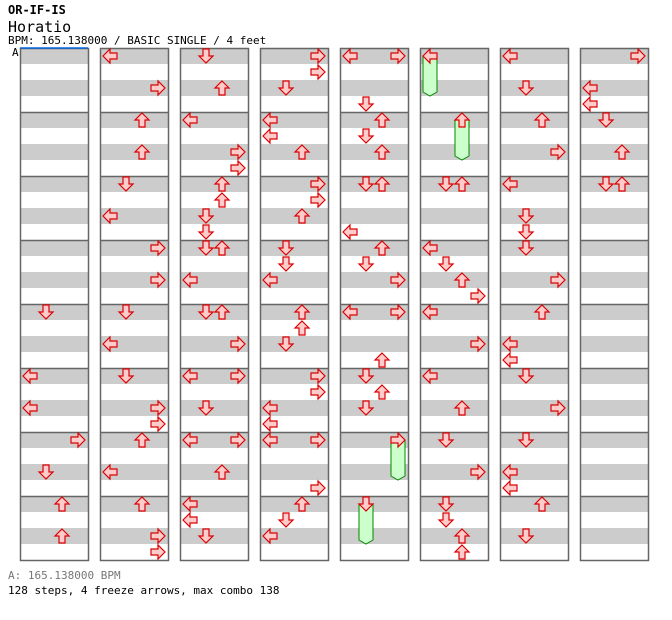 Image resolution: width=672 pixels, height=620 pixels. What do you see at coordinates (15, 52) in the screenshot?
I see `bpm-marker-label: A` at bounding box center [15, 52].